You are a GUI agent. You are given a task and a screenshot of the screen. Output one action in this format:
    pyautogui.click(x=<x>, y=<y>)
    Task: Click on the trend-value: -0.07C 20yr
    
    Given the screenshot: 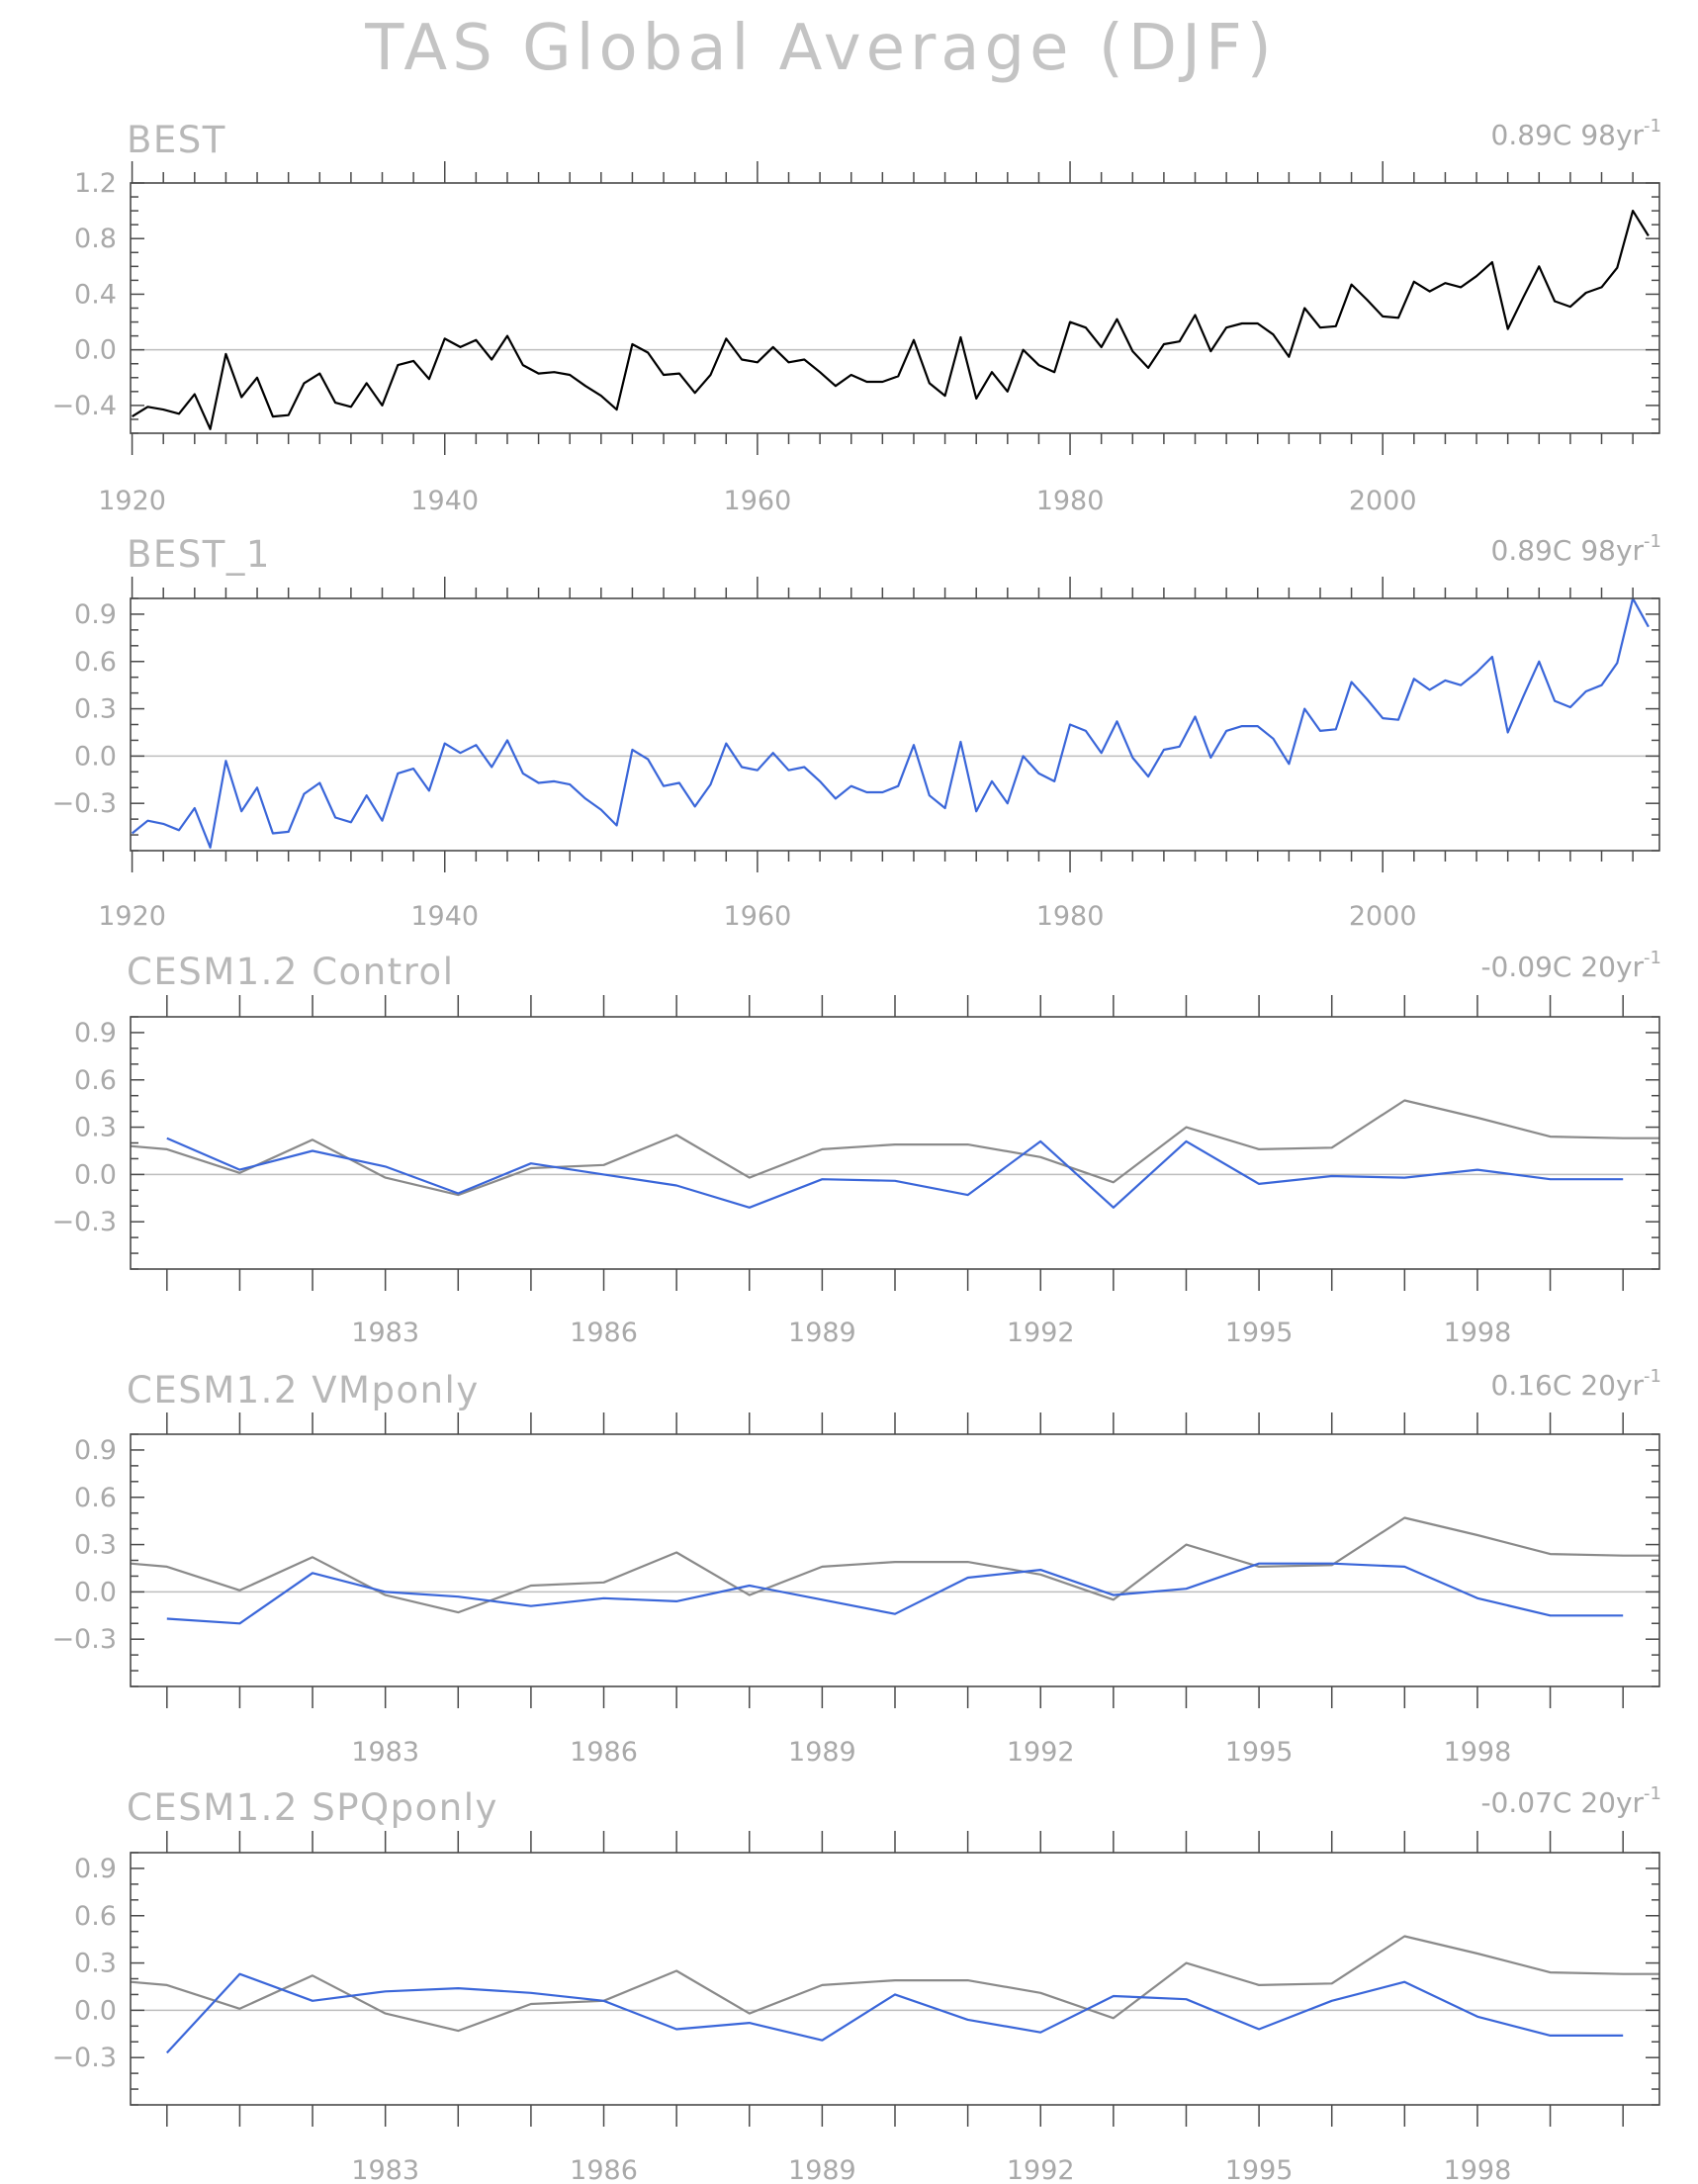 What is the action you would take?
    pyautogui.click(x=1562, y=1802)
    